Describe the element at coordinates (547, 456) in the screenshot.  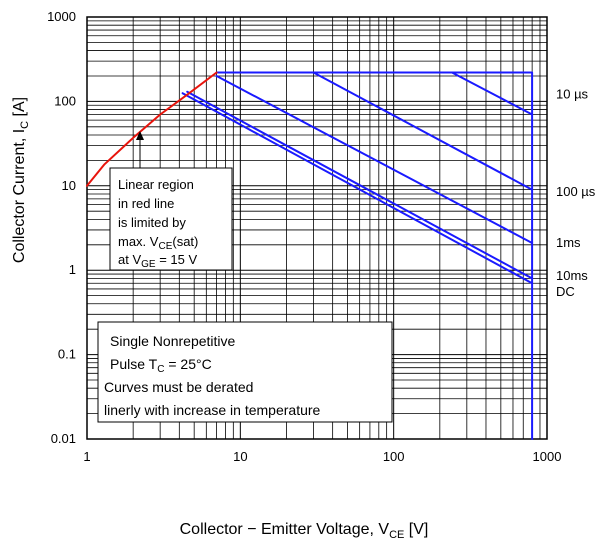
I see `x-tick-label: 1000` at that location.